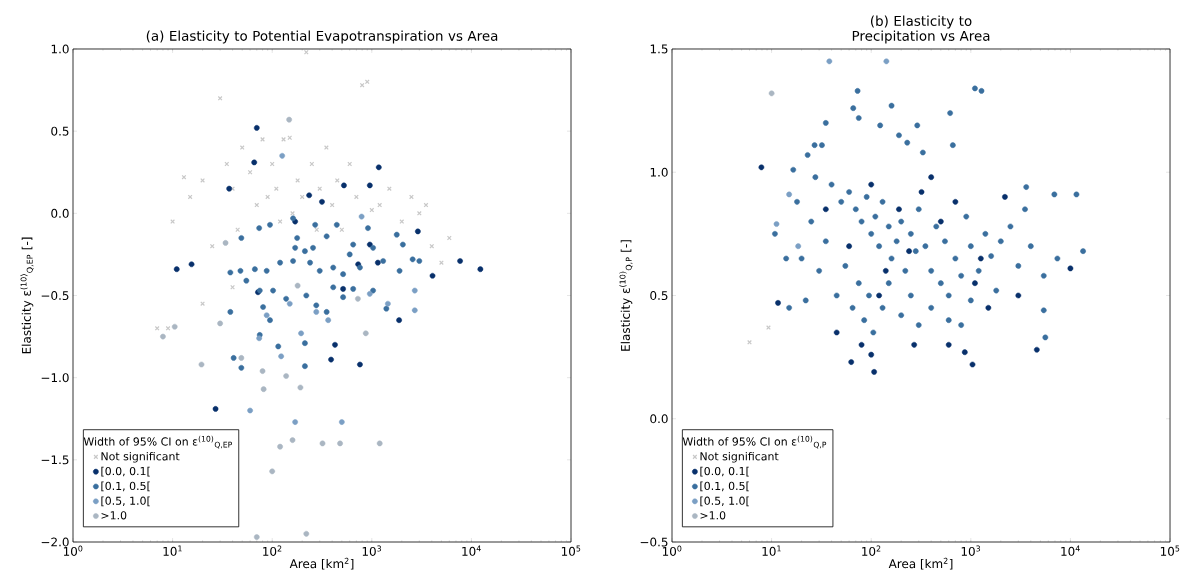 This screenshot has height=586, width=1188. I want to click on y-tick-label: 1.5, so click(659, 49).